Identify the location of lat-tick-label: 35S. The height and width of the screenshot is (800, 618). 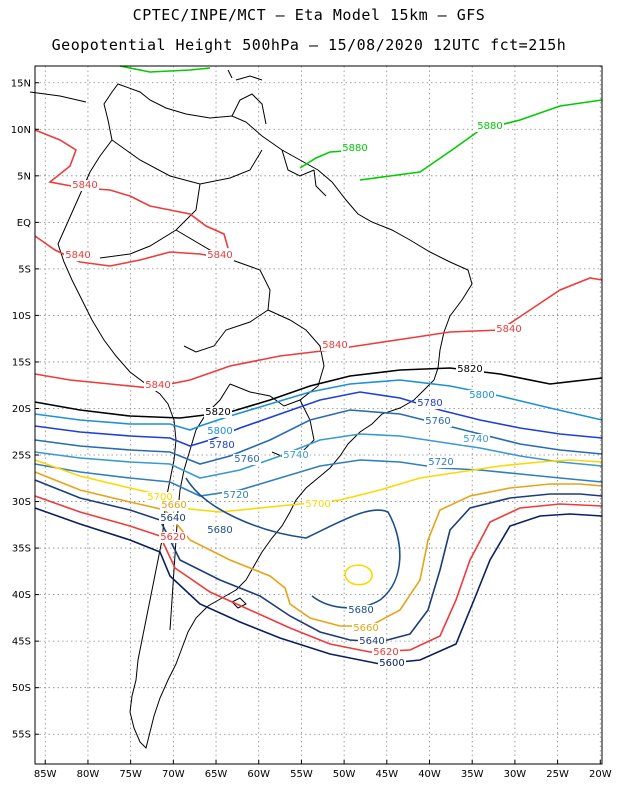
(21, 549).